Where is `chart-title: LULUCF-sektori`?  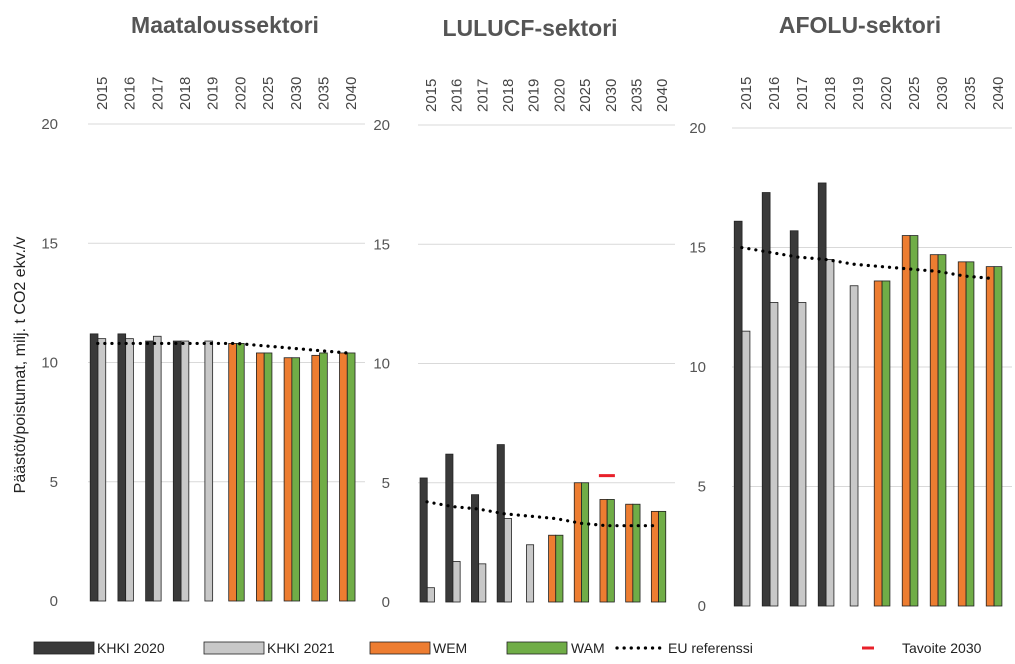
chart-title: LULUCF-sektori is located at coordinates (529, 28).